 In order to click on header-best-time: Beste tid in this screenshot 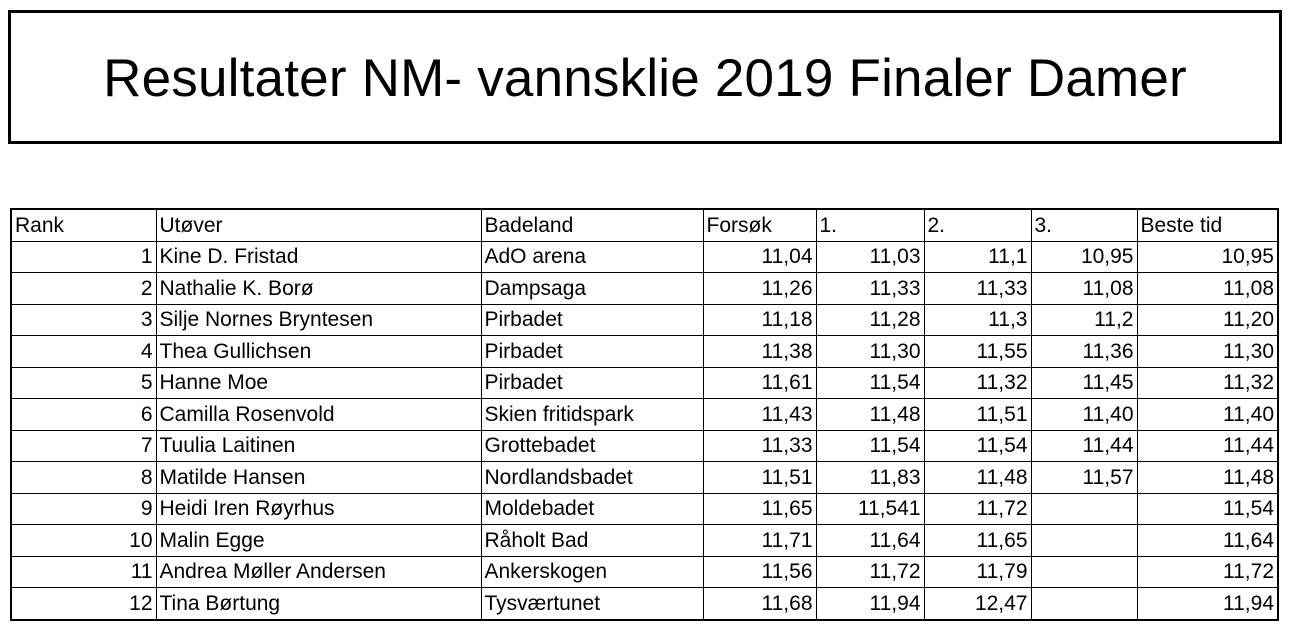, I will do `click(1207, 225)`.